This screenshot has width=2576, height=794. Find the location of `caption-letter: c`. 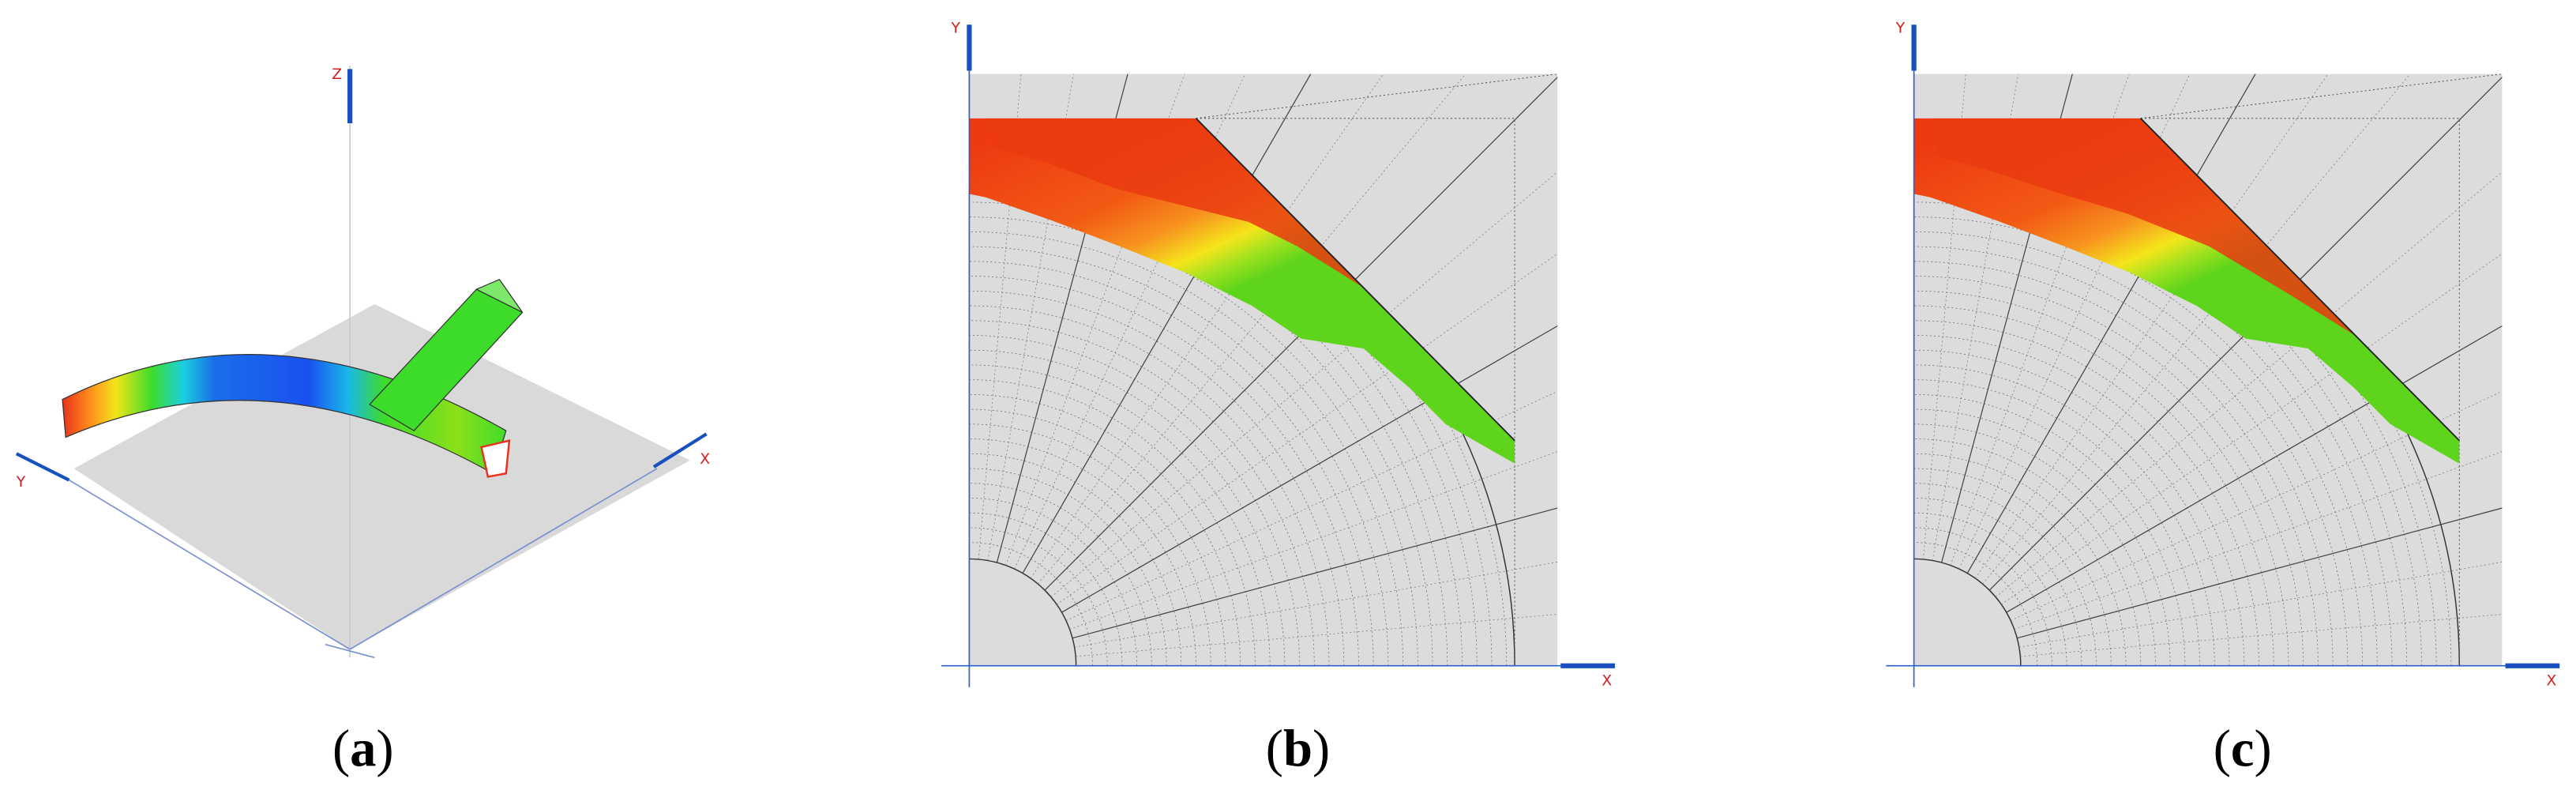

caption-letter: c is located at coordinates (2243, 749).